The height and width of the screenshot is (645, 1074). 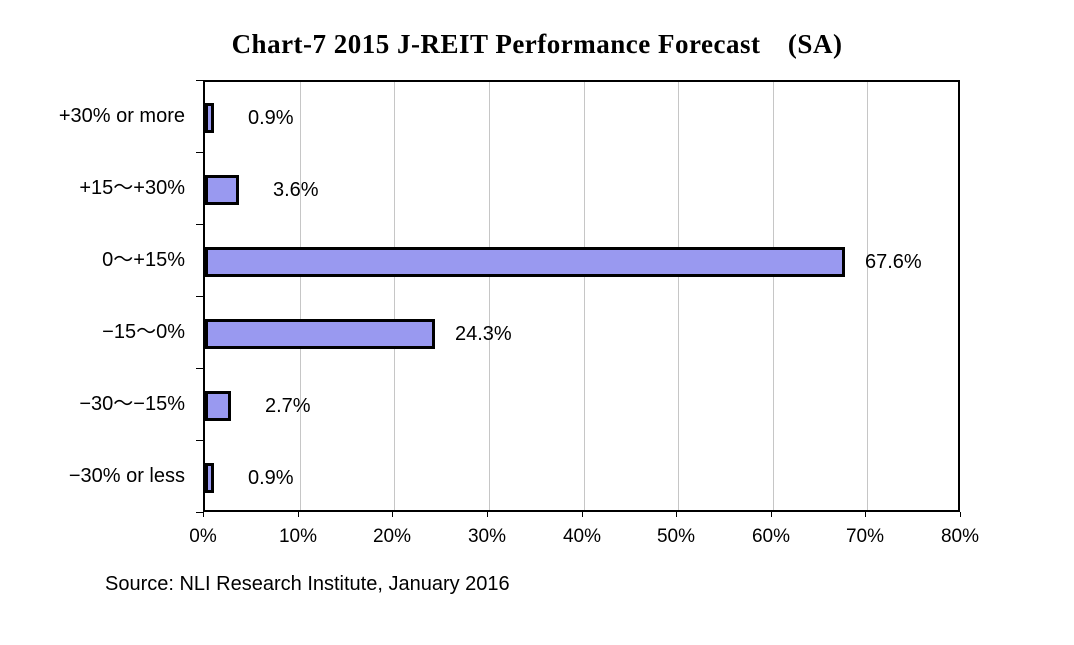 I want to click on bar-value-label: 24.3%, so click(x=483, y=334).